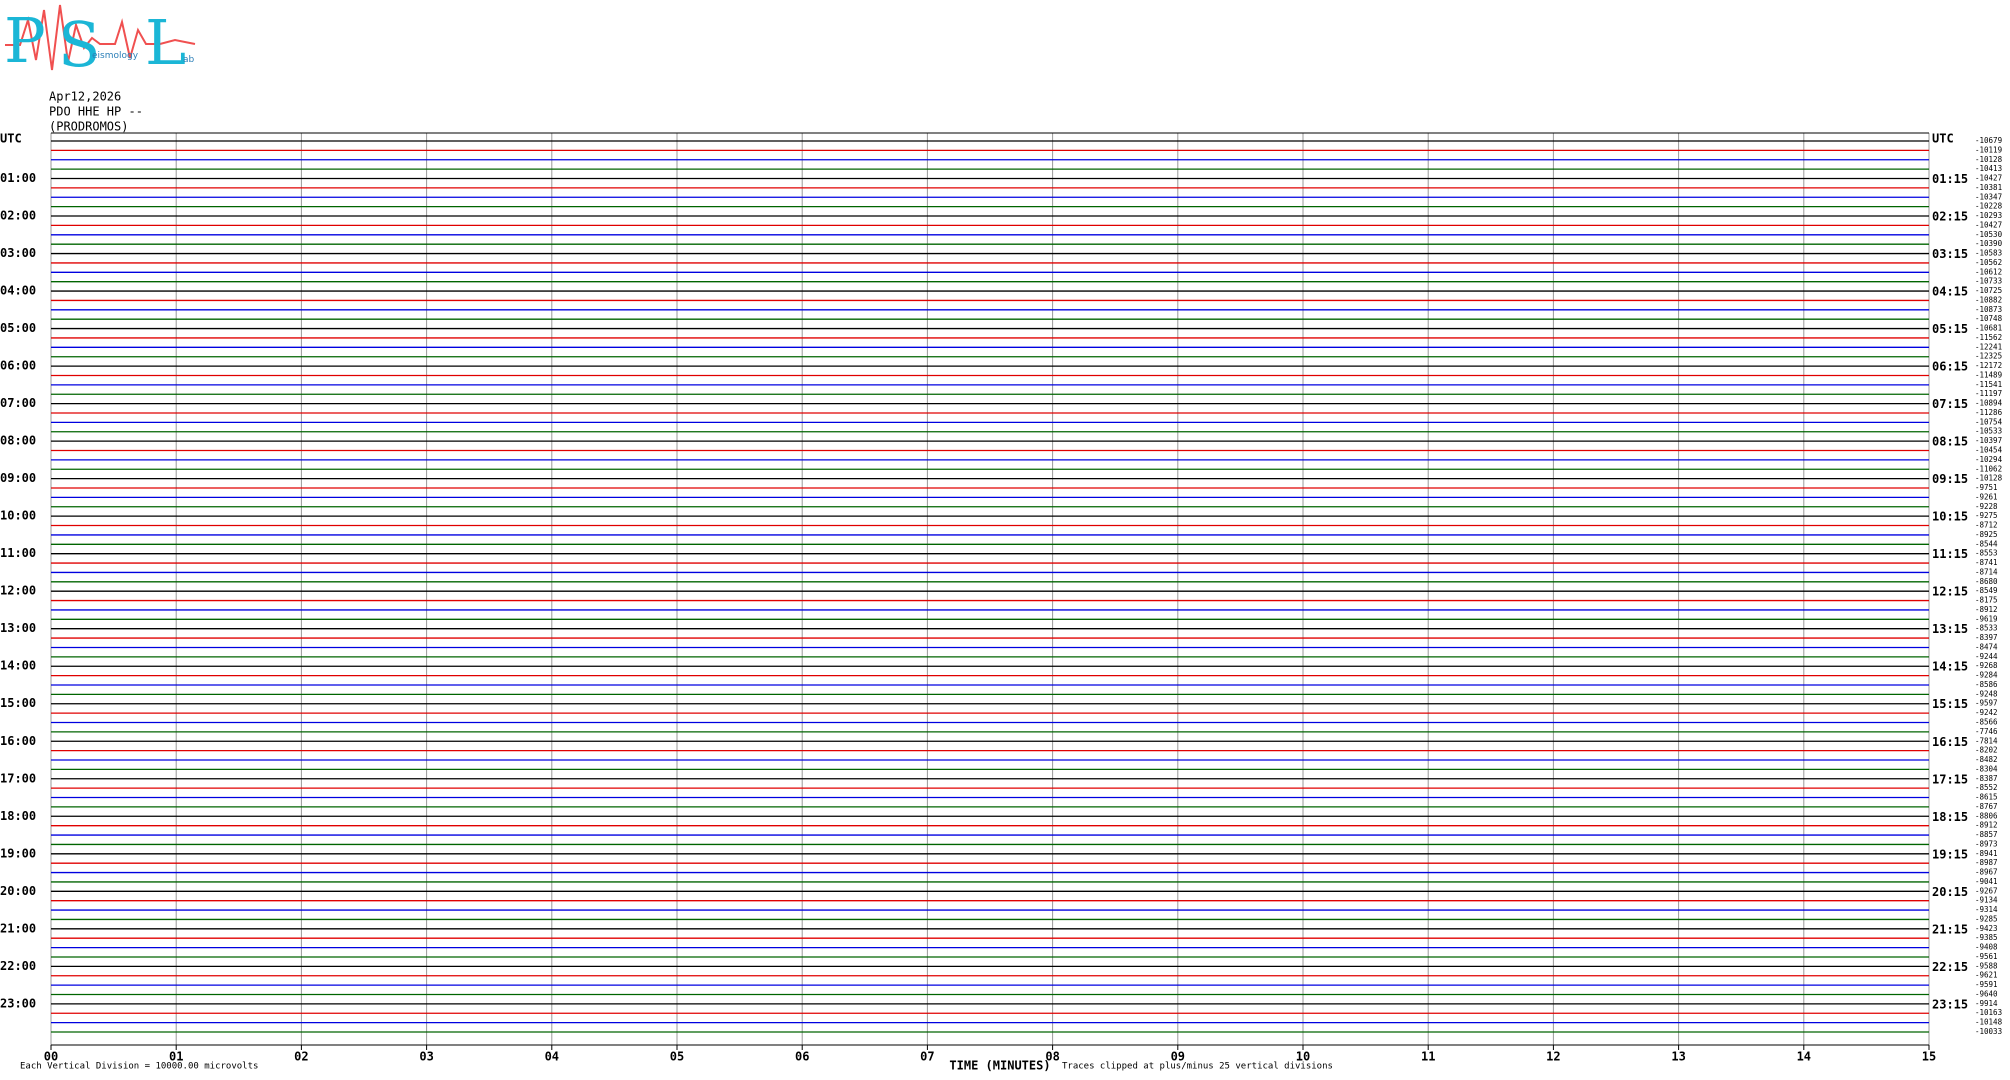 This screenshot has width=2010, height=1080. Describe the element at coordinates (1678, 1057) in the screenshot. I see `x-tick-label: 13` at that location.